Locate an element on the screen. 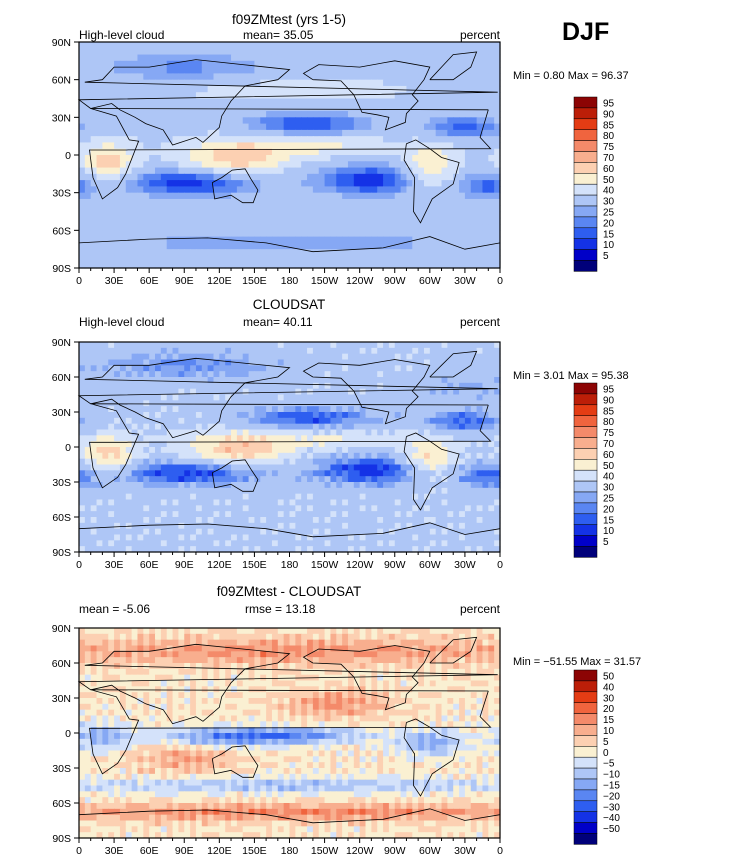 The height and width of the screenshot is (864, 733). coastline is located at coordinates (289, 244).